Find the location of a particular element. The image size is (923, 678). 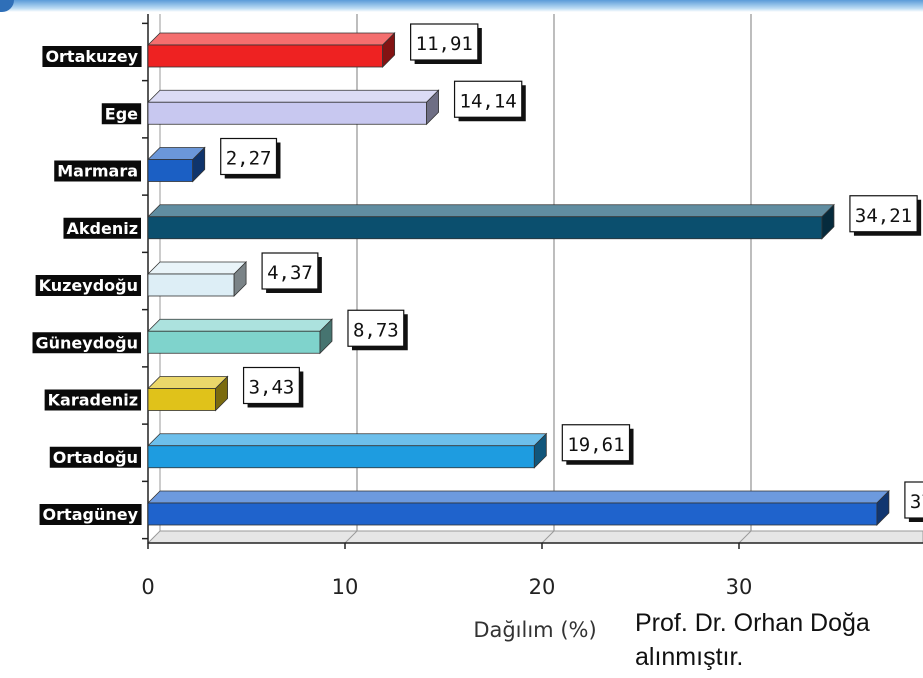

data-label-marmara: 2,27 is located at coordinates (249, 159).